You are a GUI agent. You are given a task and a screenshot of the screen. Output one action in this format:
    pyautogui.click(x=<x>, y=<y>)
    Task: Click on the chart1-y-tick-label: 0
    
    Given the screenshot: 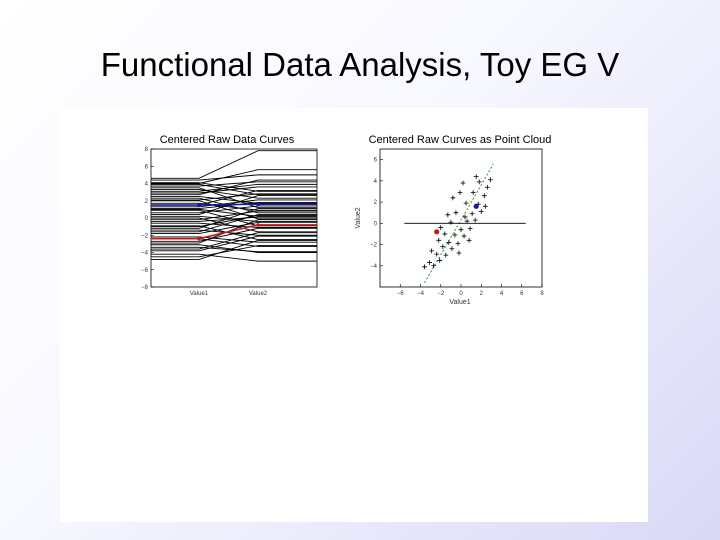 What is the action you would take?
    pyautogui.click(x=147, y=219)
    